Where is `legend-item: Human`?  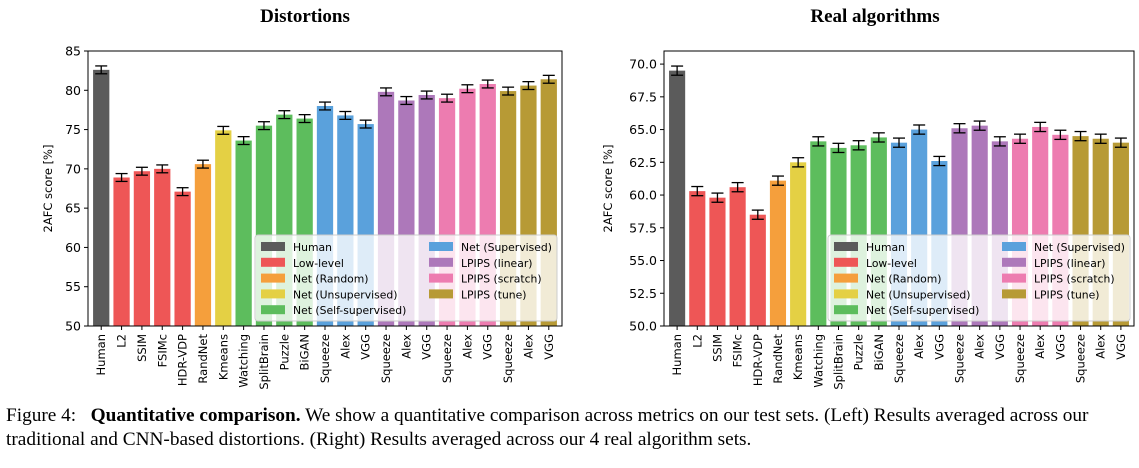
legend-item: Human is located at coordinates (296, 247).